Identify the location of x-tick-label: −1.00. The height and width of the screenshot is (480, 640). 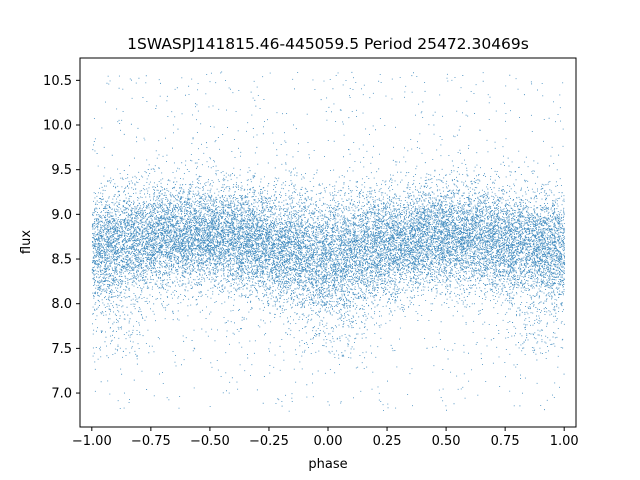
(92, 441).